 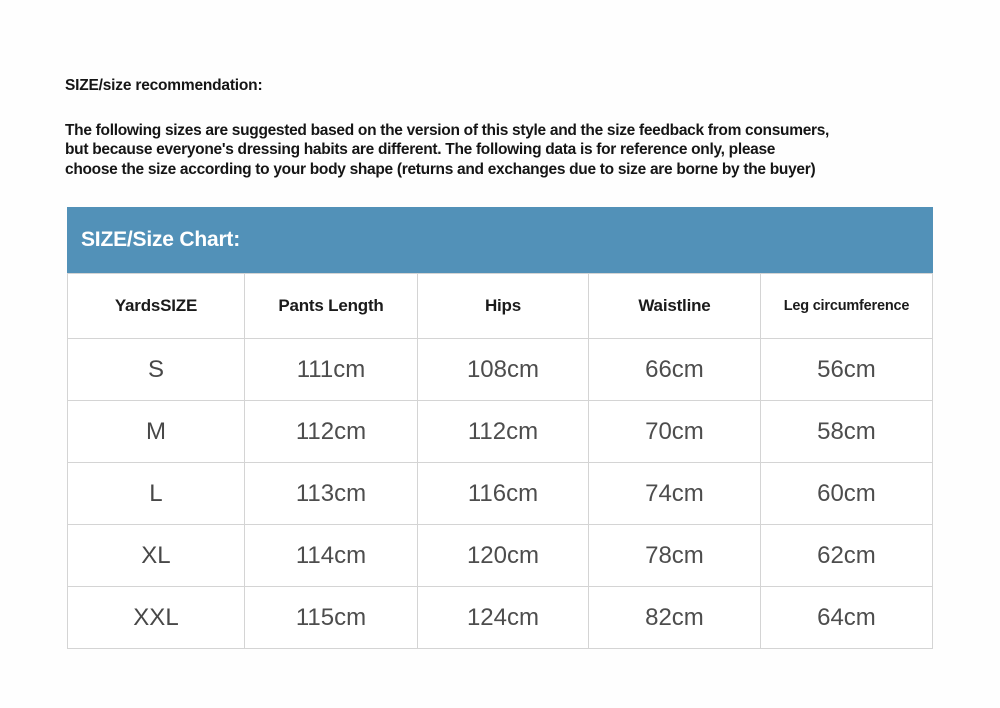 I want to click on column-header-yards-size: YardsSIZE, so click(x=156, y=306).